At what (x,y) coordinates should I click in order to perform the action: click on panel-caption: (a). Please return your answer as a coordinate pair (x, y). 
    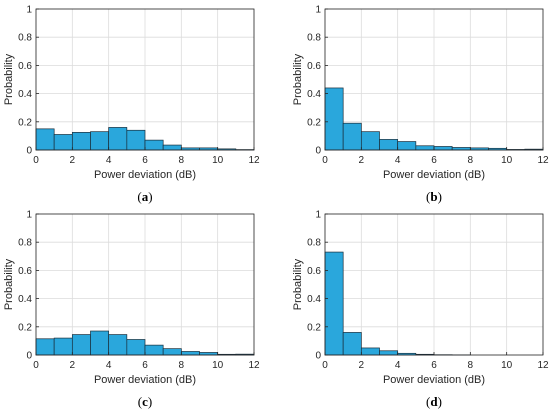
    Looking at the image, I should click on (144, 196).